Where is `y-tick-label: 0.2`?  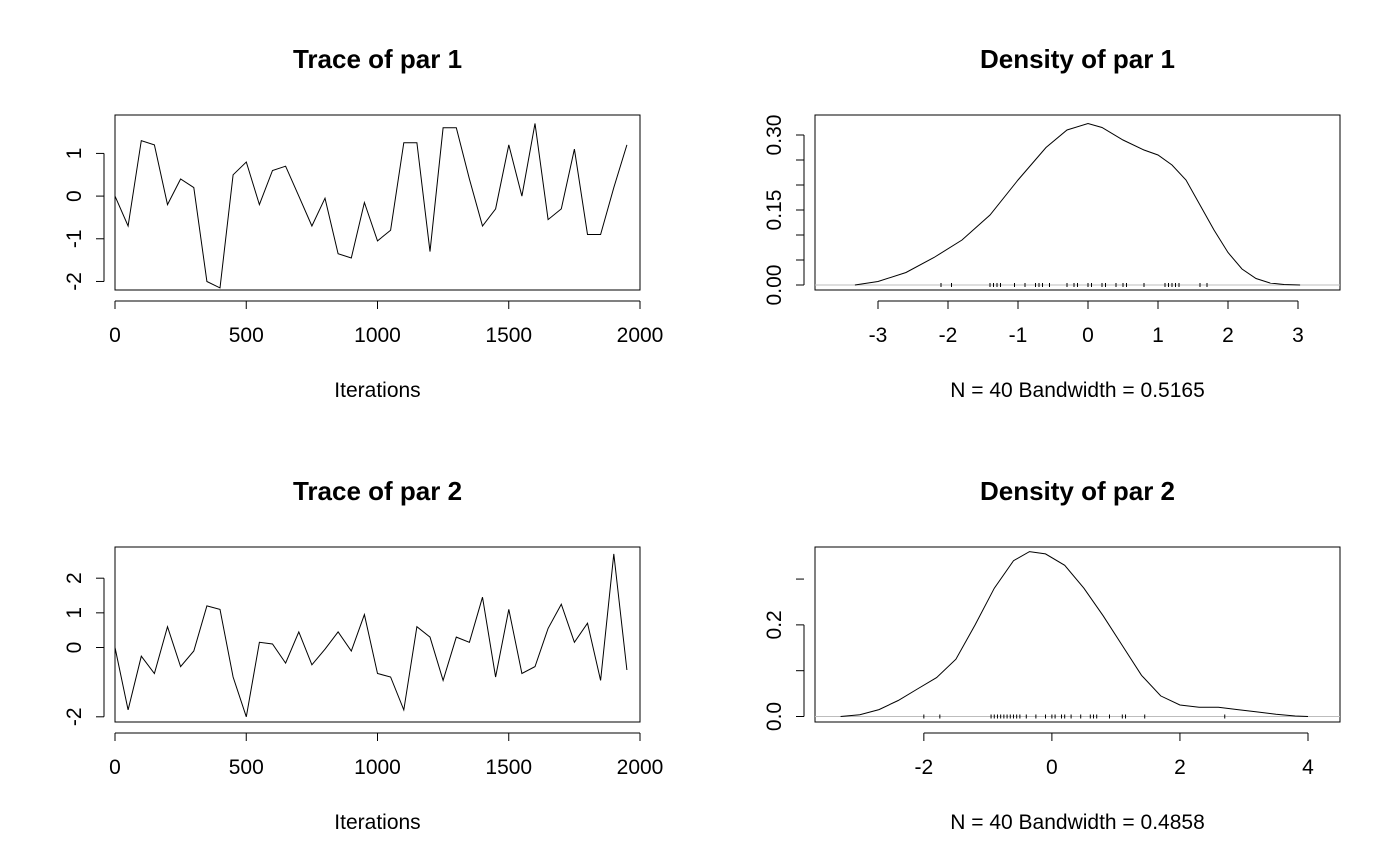 y-tick-label: 0.2 is located at coordinates (774, 624).